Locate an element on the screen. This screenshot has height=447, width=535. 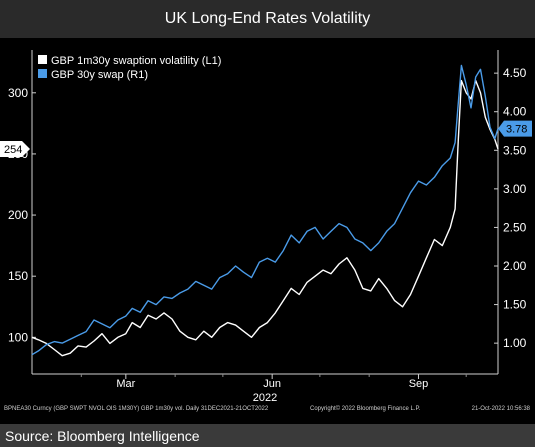
right-tick-label: 4.00 is located at coordinates (515, 112).